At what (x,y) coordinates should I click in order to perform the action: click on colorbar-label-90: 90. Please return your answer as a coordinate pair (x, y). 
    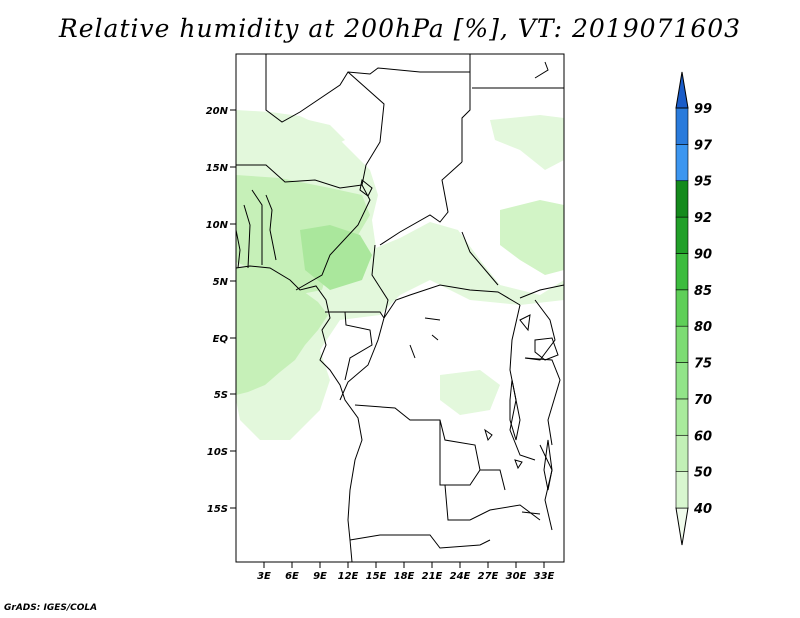
    Looking at the image, I should click on (703, 254).